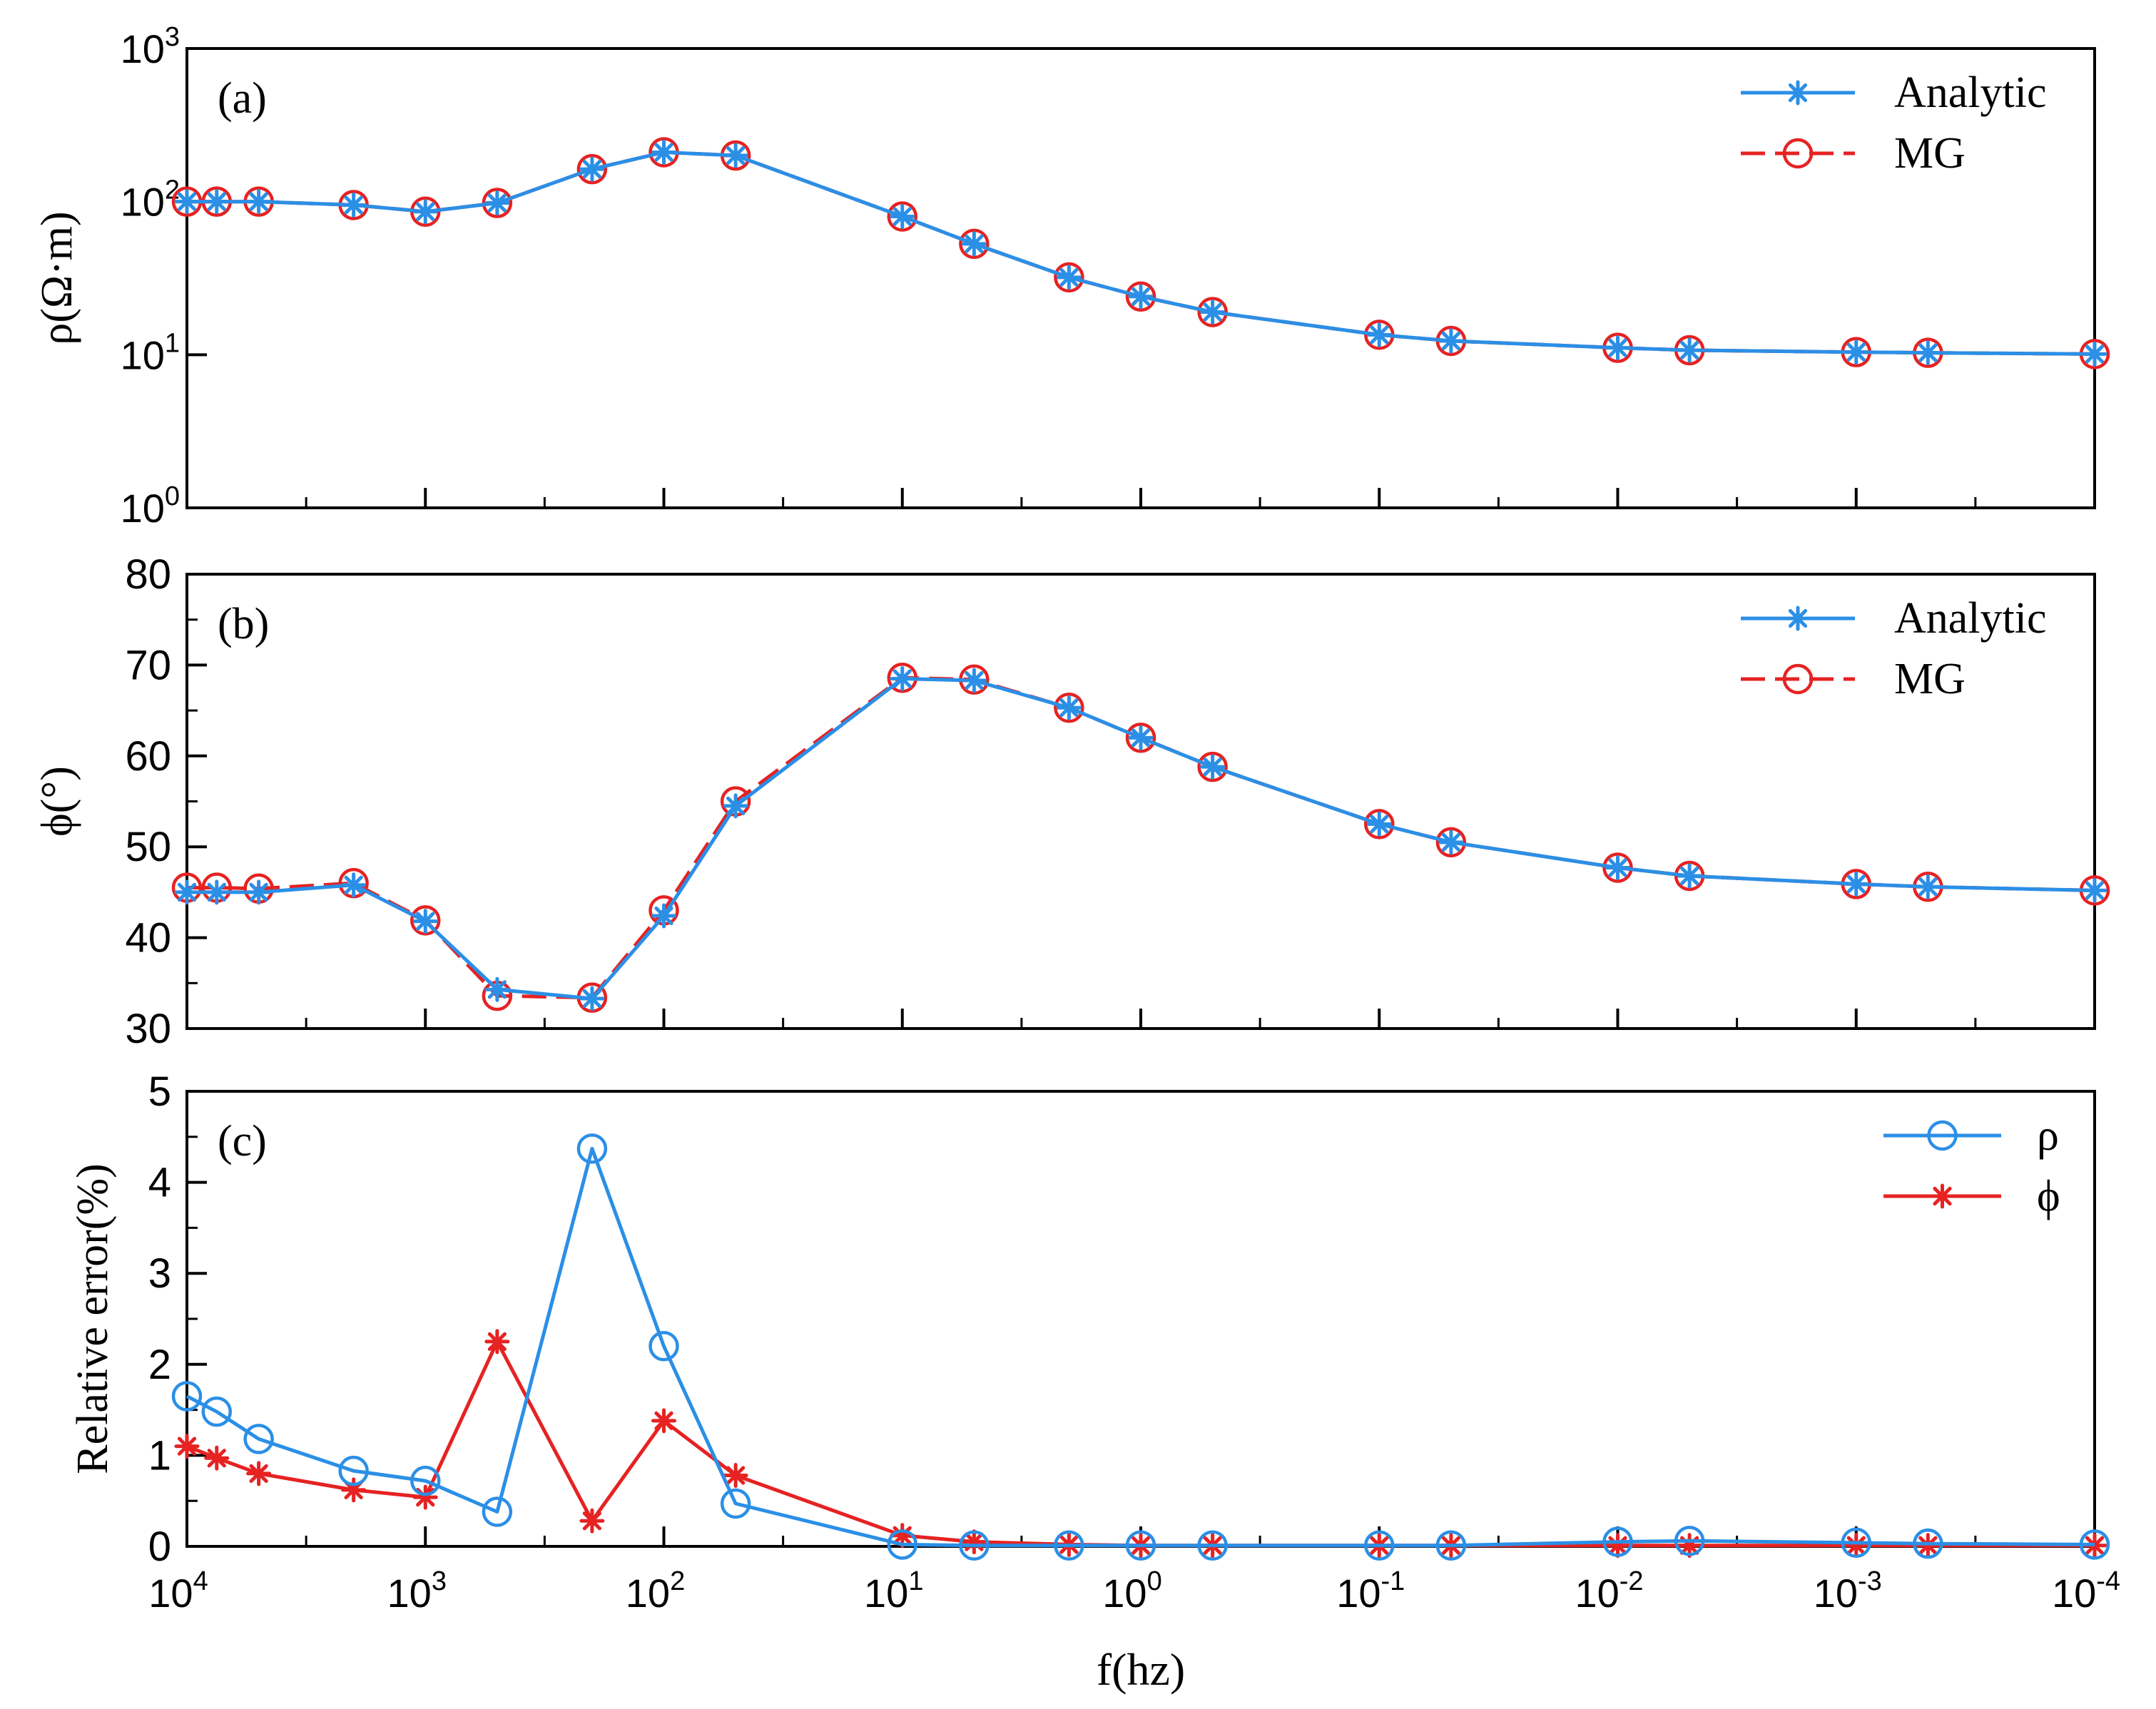 The height and width of the screenshot is (1709, 2156). I want to click on x-tick-label: 10⁻², so click(1609, 1591).